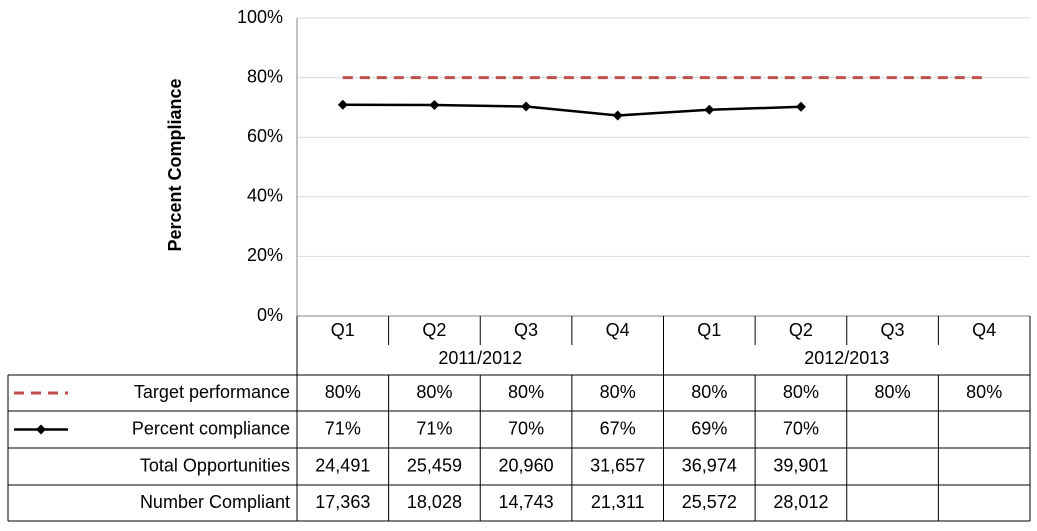 This screenshot has width=1037, height=531. Describe the element at coordinates (175, 164) in the screenshot. I see `y-axis-label: Percent Compliance` at that location.